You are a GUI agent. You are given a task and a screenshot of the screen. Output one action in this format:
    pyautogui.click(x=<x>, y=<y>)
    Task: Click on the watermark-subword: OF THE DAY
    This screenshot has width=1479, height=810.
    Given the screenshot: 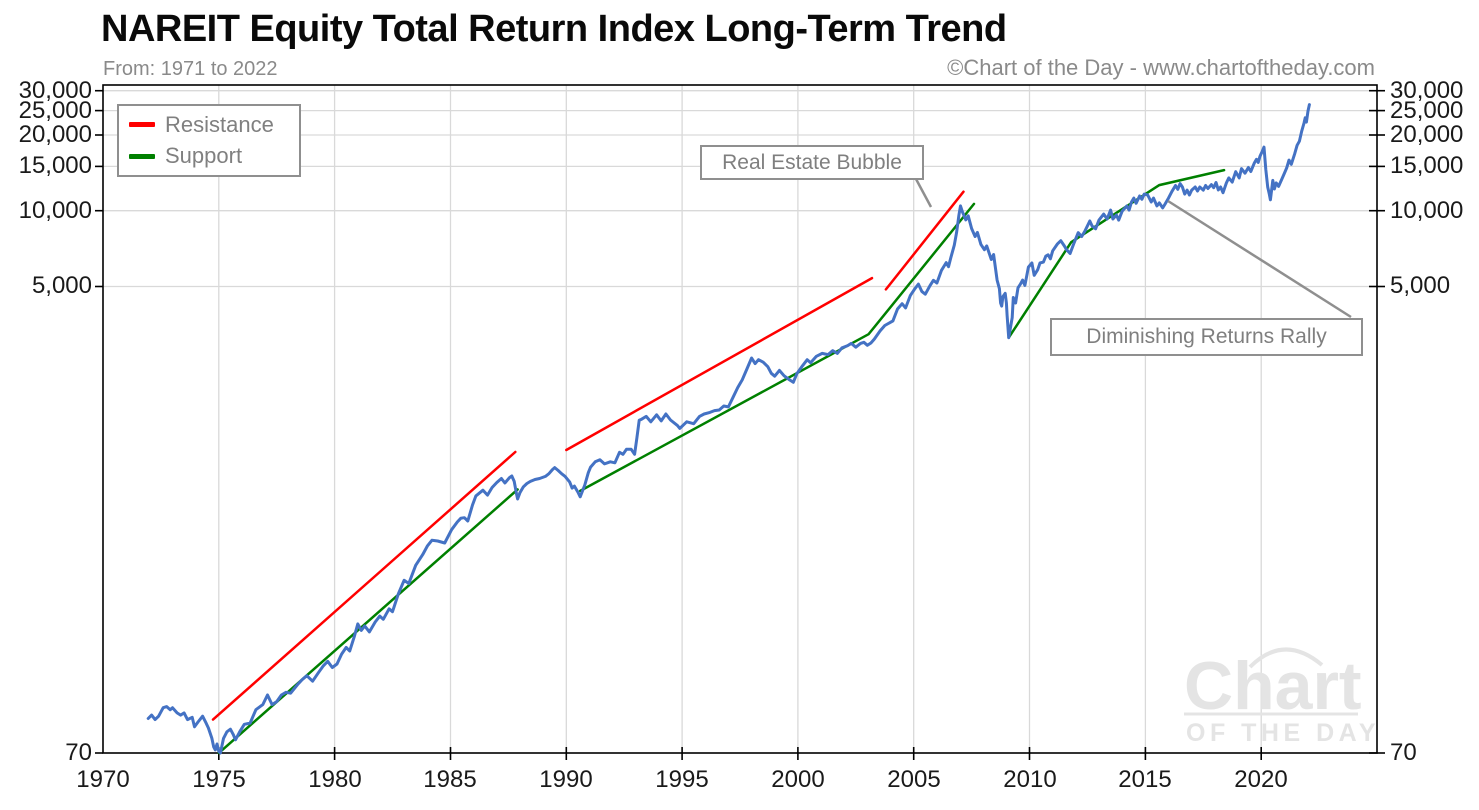 What is the action you would take?
    pyautogui.click(x=1283, y=733)
    